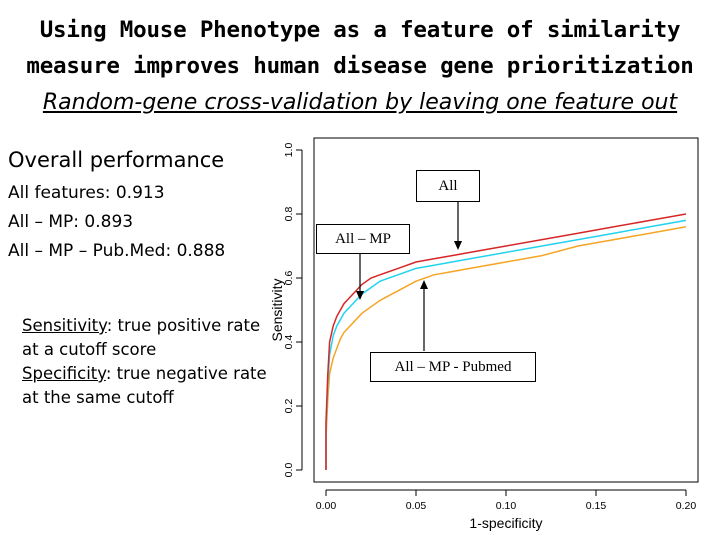 The width and height of the screenshot is (720, 540). I want to click on x-tick-label: 0.15, so click(596, 506).